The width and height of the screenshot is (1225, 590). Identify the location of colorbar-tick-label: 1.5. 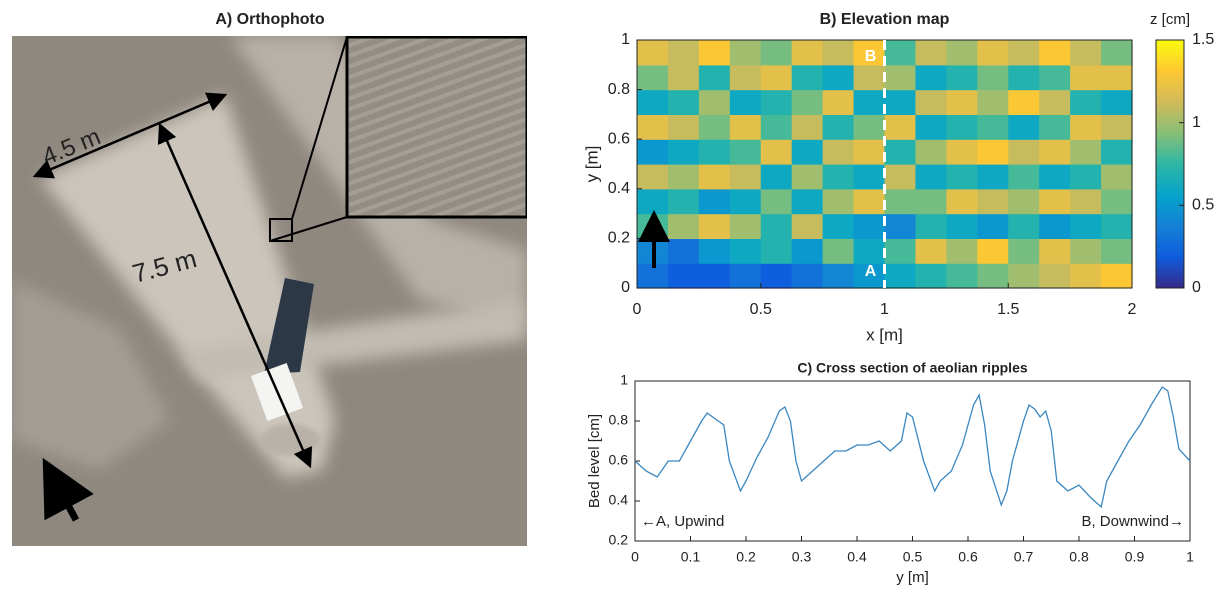
(1203, 39).